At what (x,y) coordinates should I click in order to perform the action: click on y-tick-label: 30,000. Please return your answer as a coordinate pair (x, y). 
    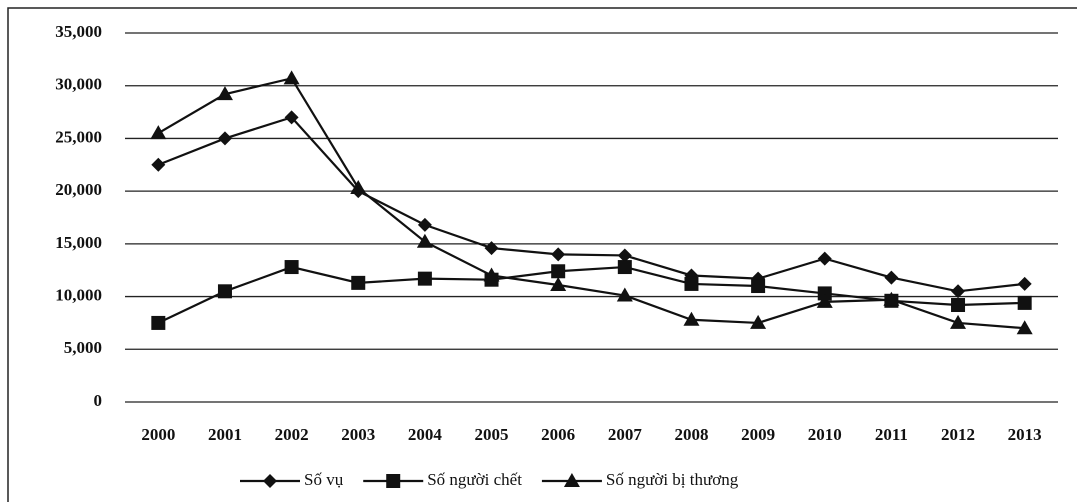
    Looking at the image, I should click on (78, 84).